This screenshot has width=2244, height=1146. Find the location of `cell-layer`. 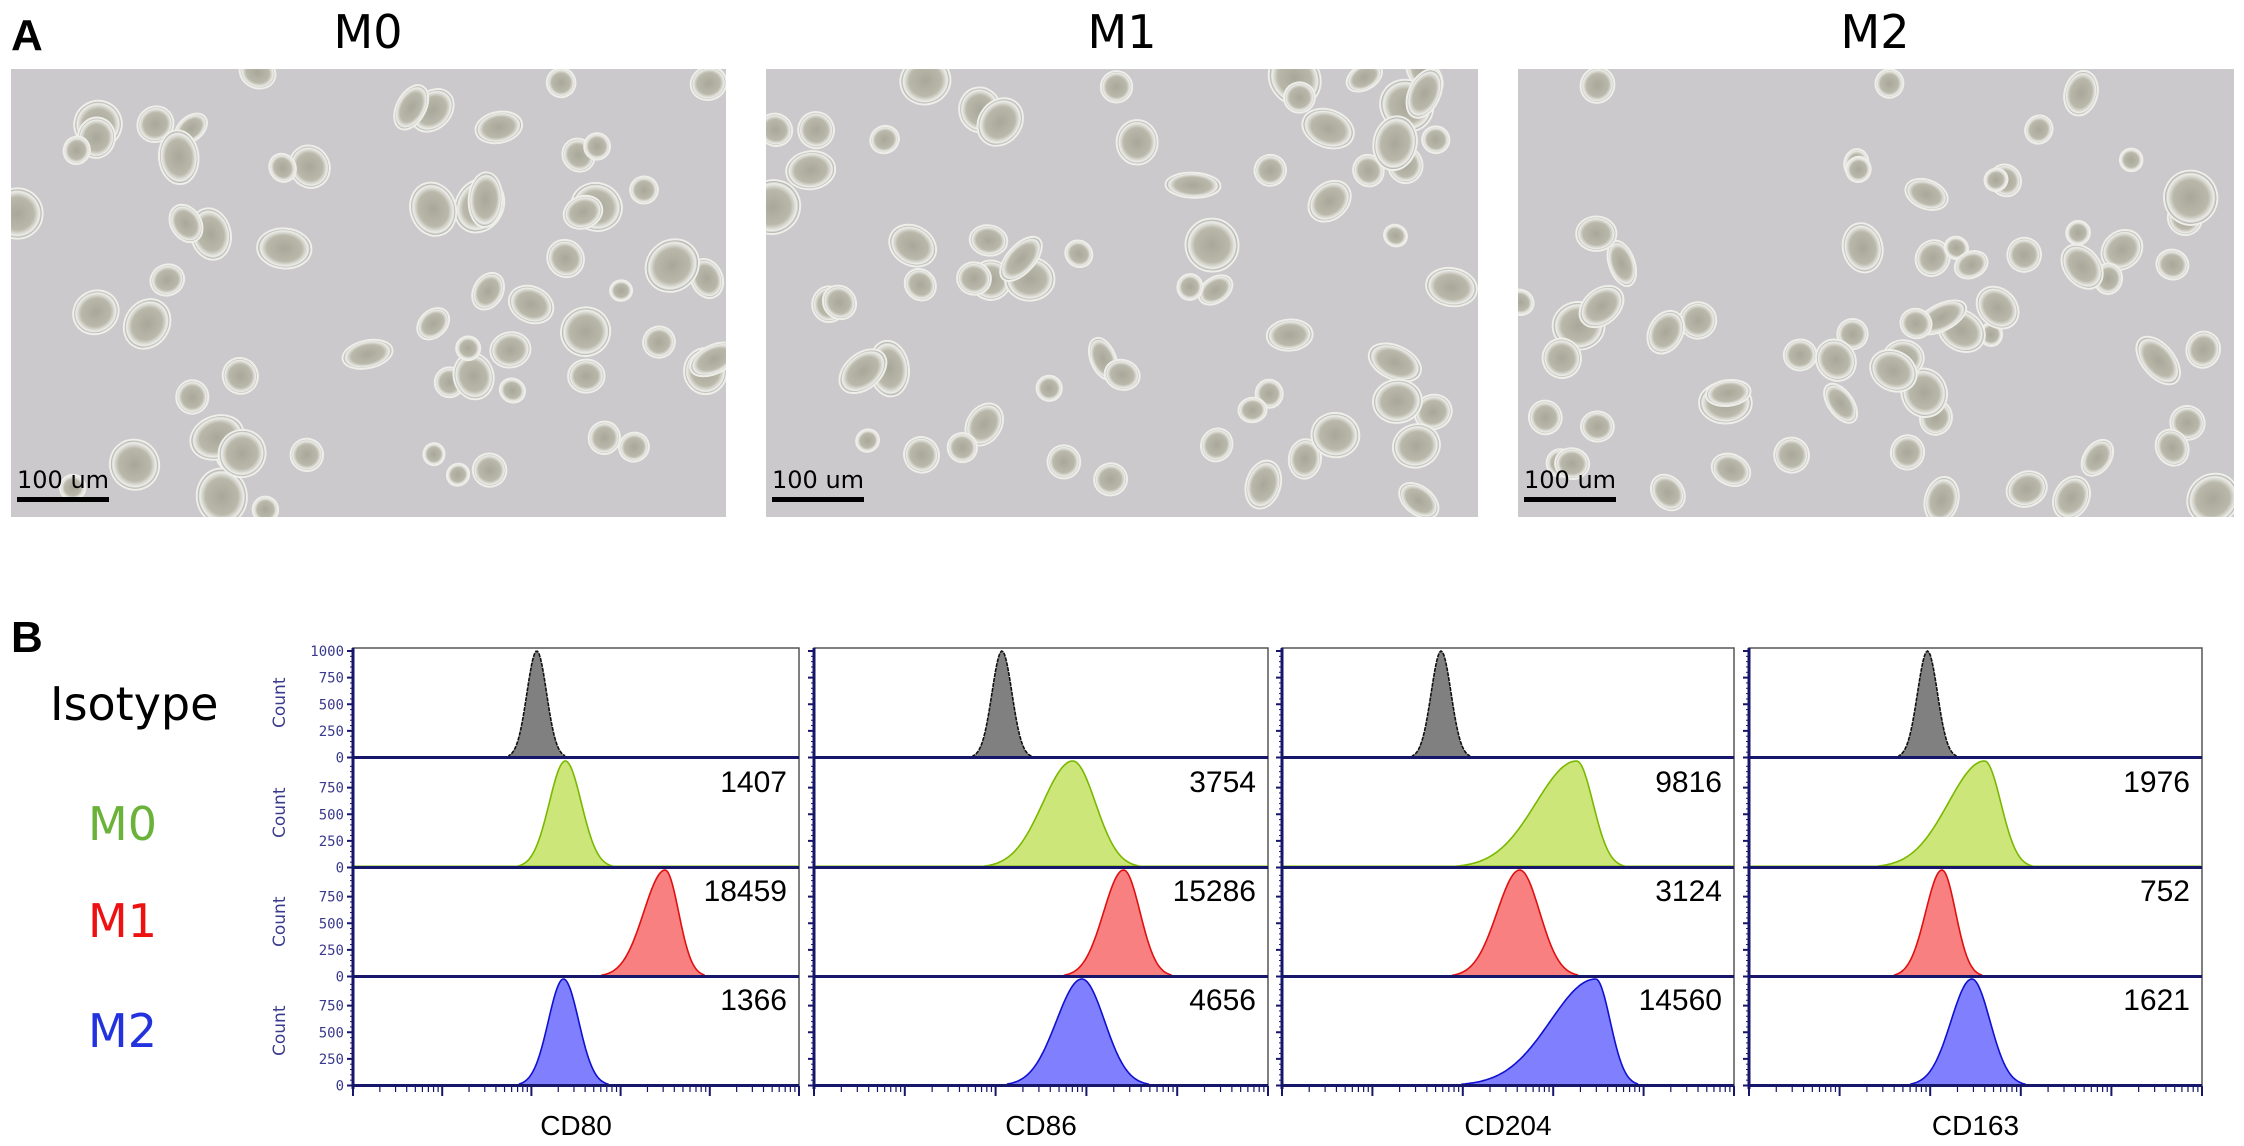

cell-layer is located at coordinates (368, 293).